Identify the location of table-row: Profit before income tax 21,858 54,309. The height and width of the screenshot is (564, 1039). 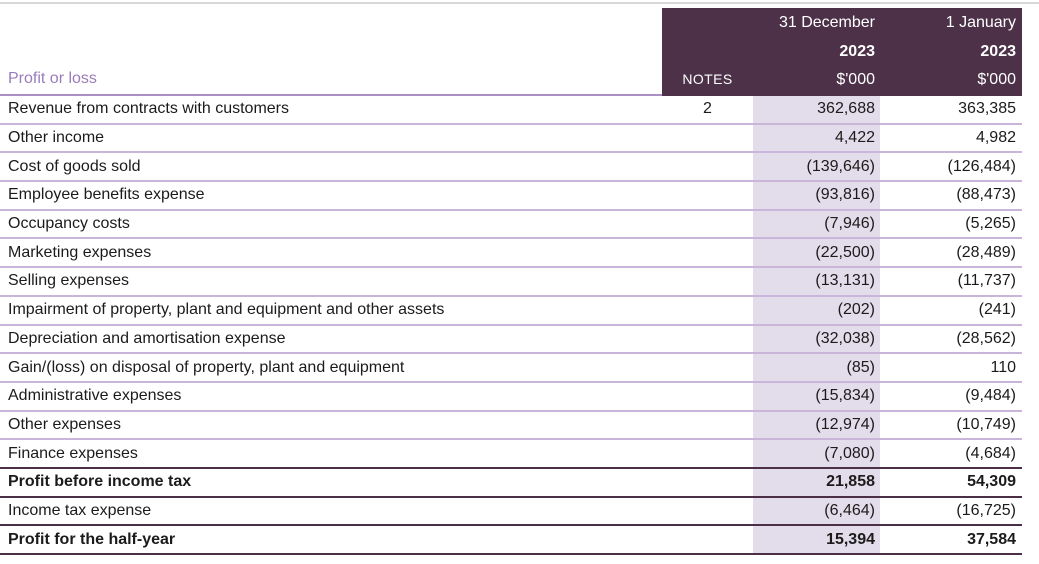
(511, 483).